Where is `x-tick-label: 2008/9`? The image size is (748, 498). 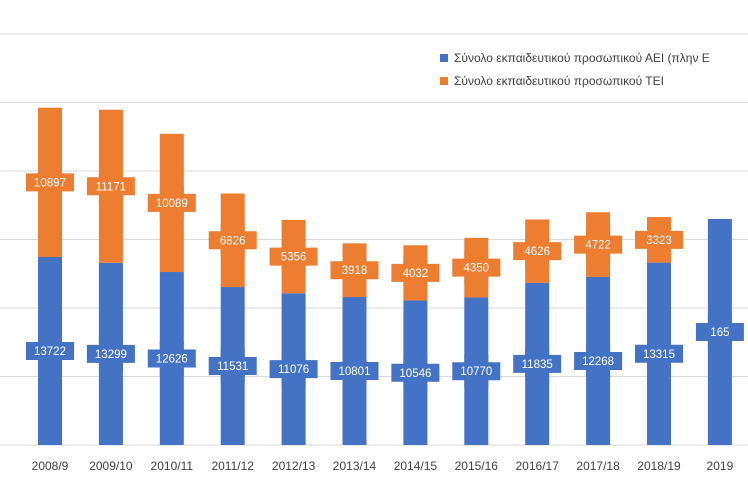 x-tick-label: 2008/9 is located at coordinates (50, 466).